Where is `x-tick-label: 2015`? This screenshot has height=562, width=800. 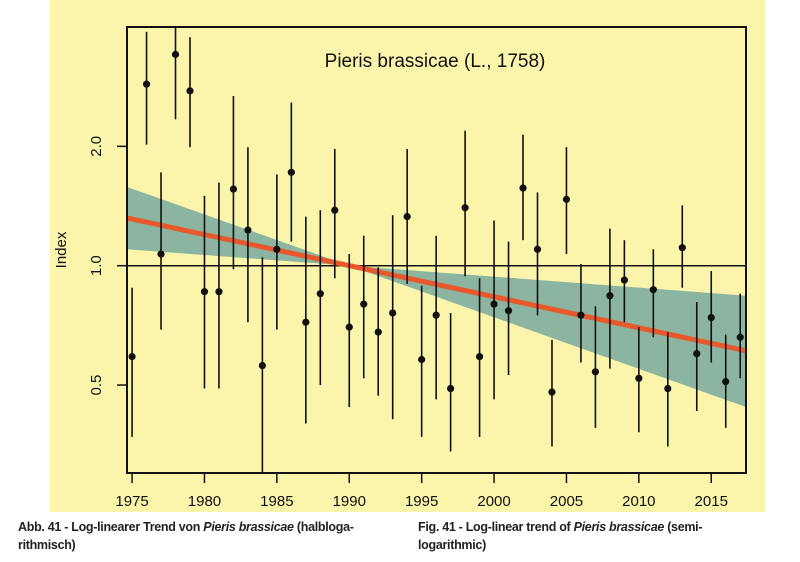 x-tick-label: 2015 is located at coordinates (711, 501).